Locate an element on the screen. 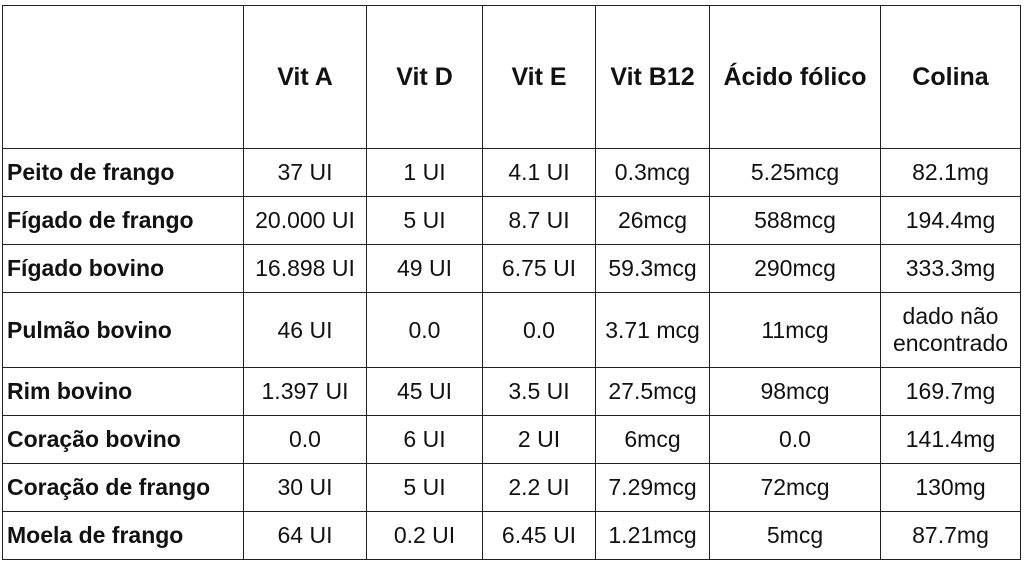  cell: 1.21mcg is located at coordinates (652, 535).